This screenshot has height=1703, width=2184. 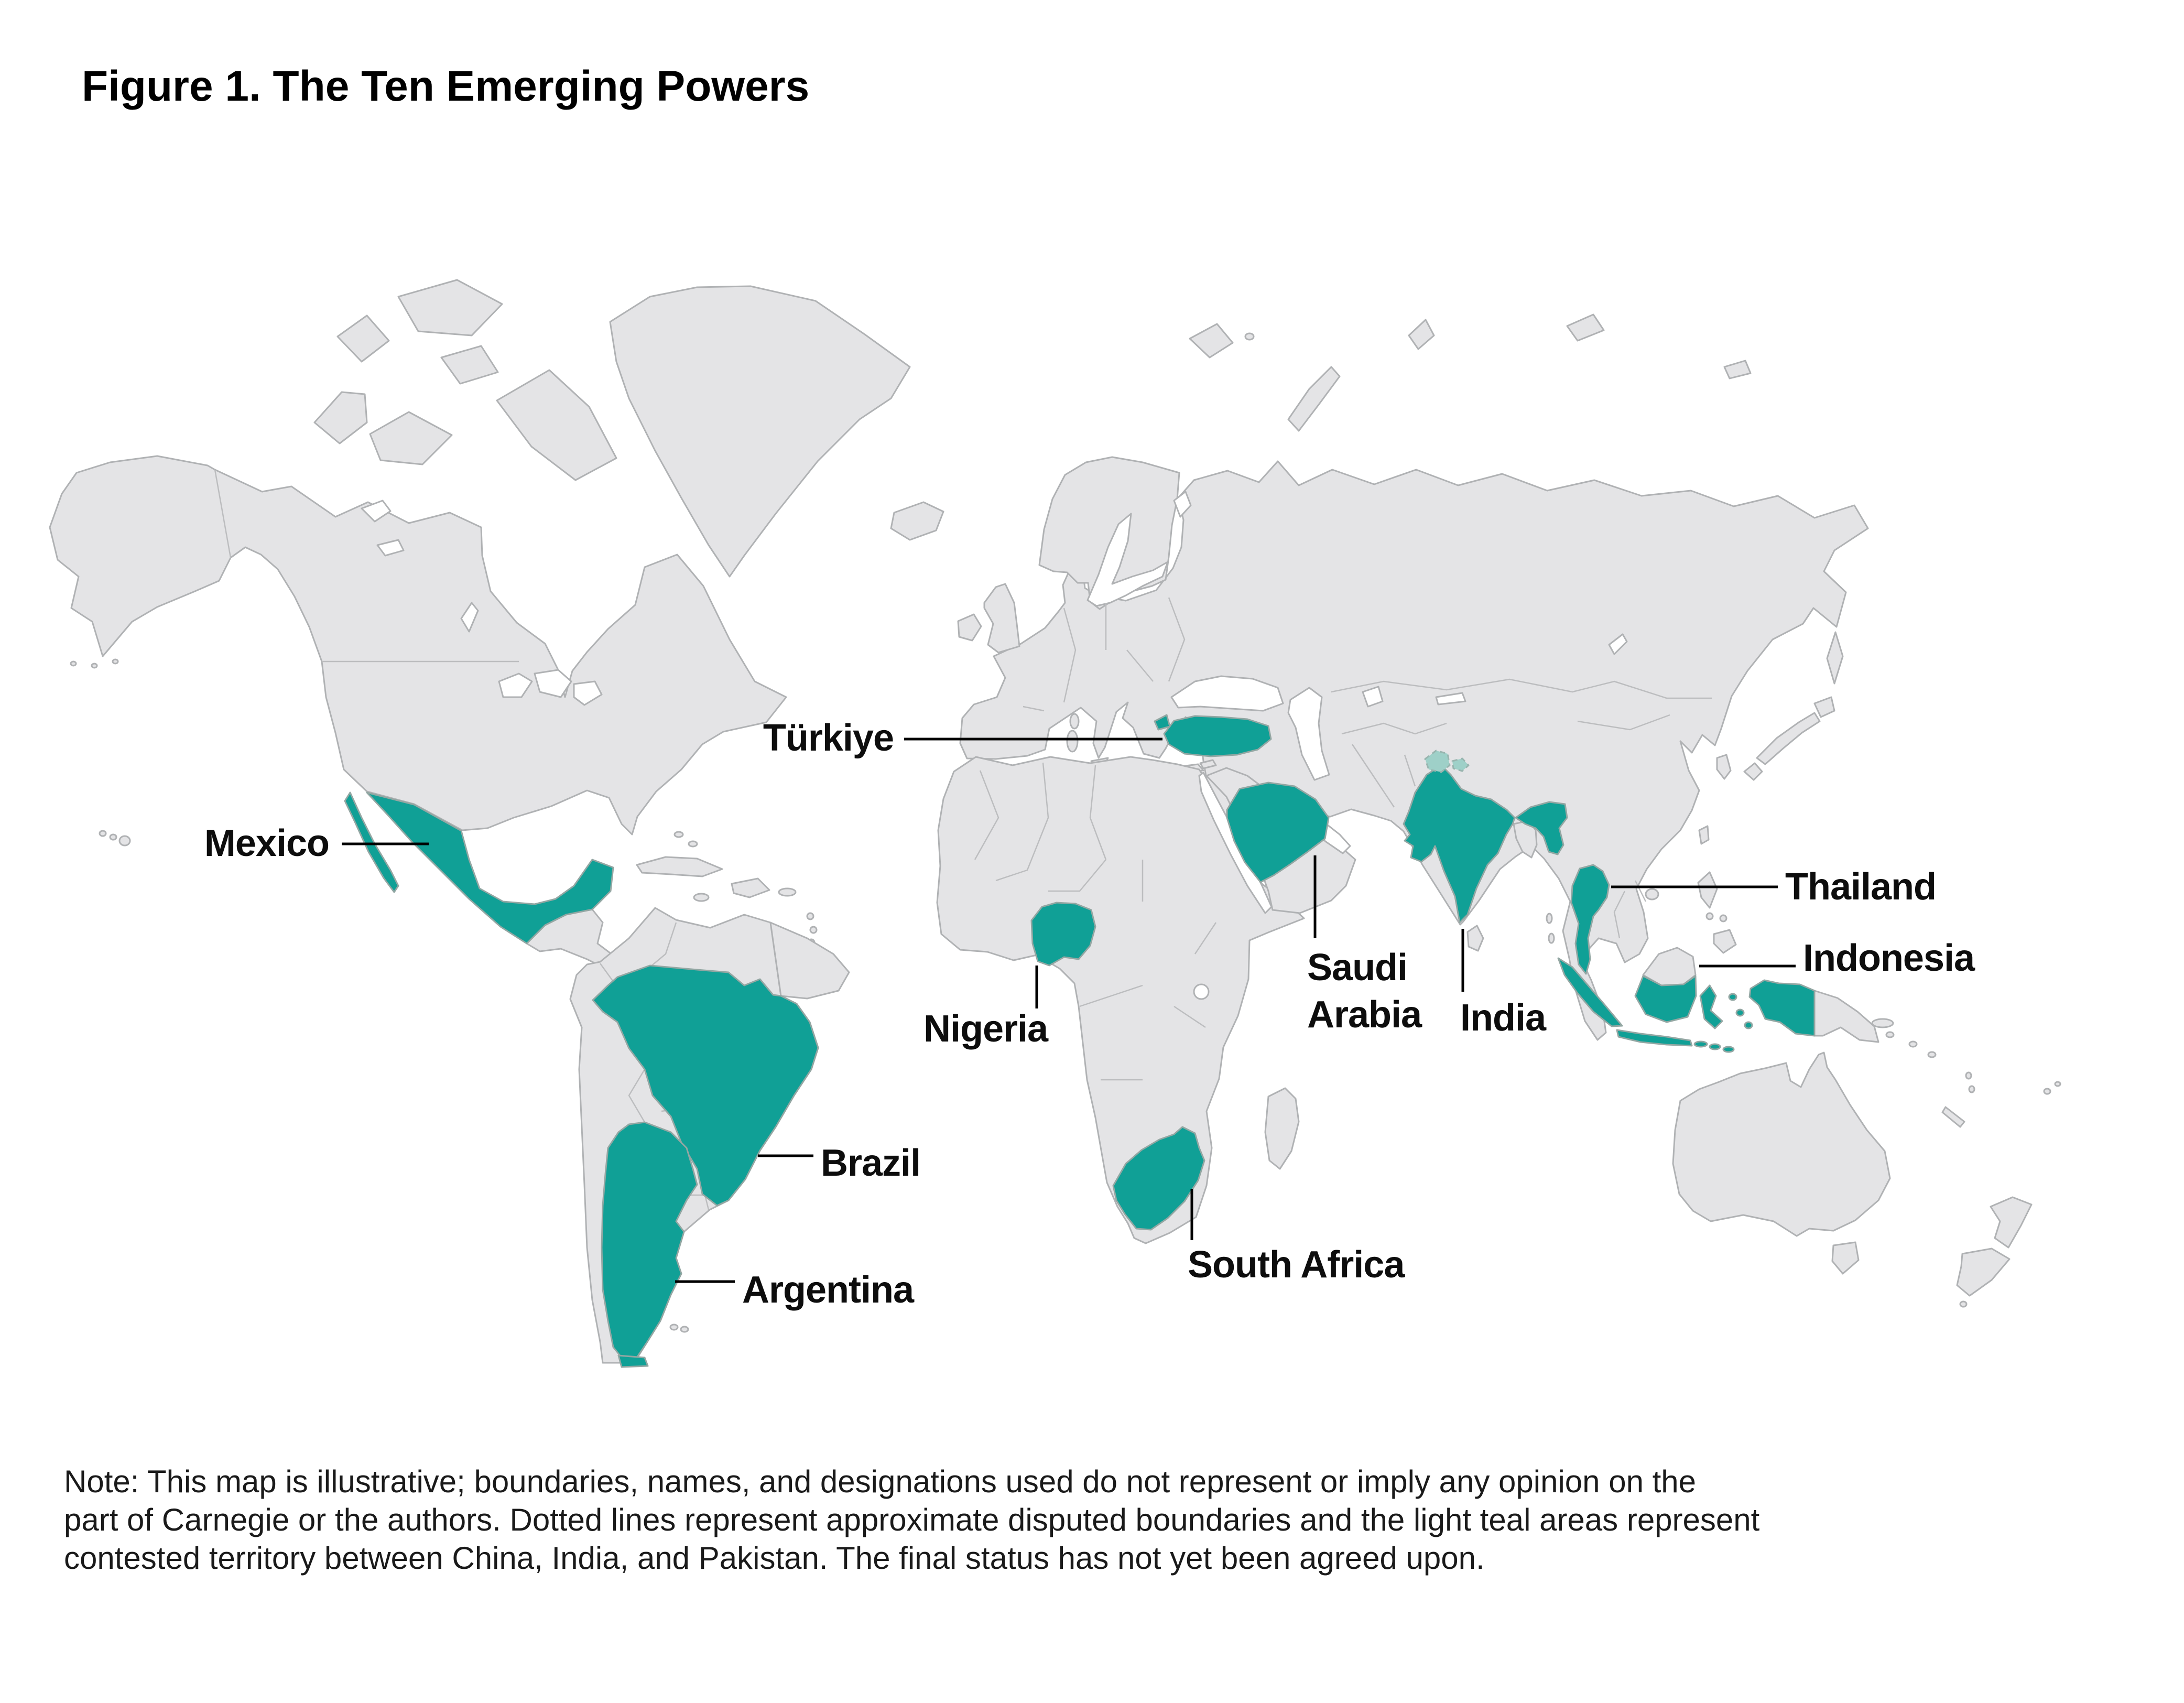 I want to click on country-label-india: India, so click(x=1503, y=1018).